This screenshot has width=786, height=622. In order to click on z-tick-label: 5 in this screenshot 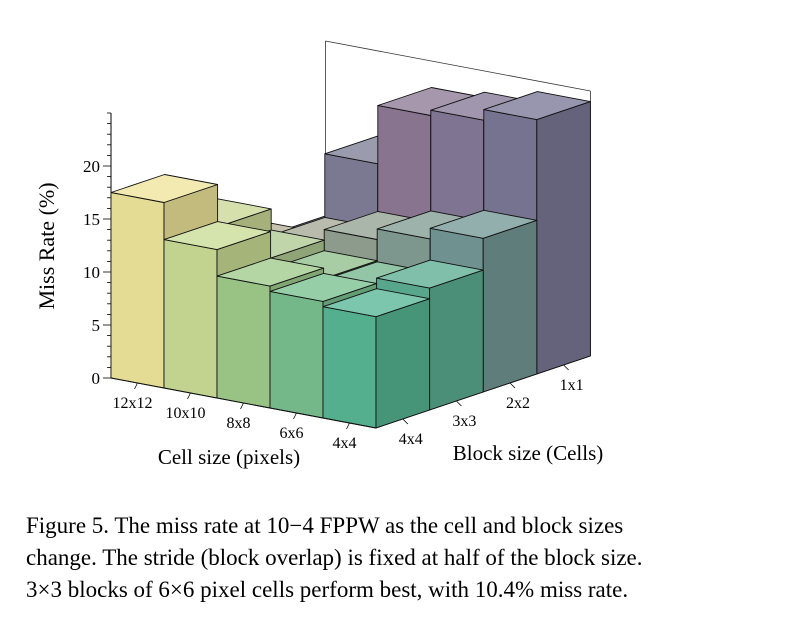, I will do `click(96, 325)`.